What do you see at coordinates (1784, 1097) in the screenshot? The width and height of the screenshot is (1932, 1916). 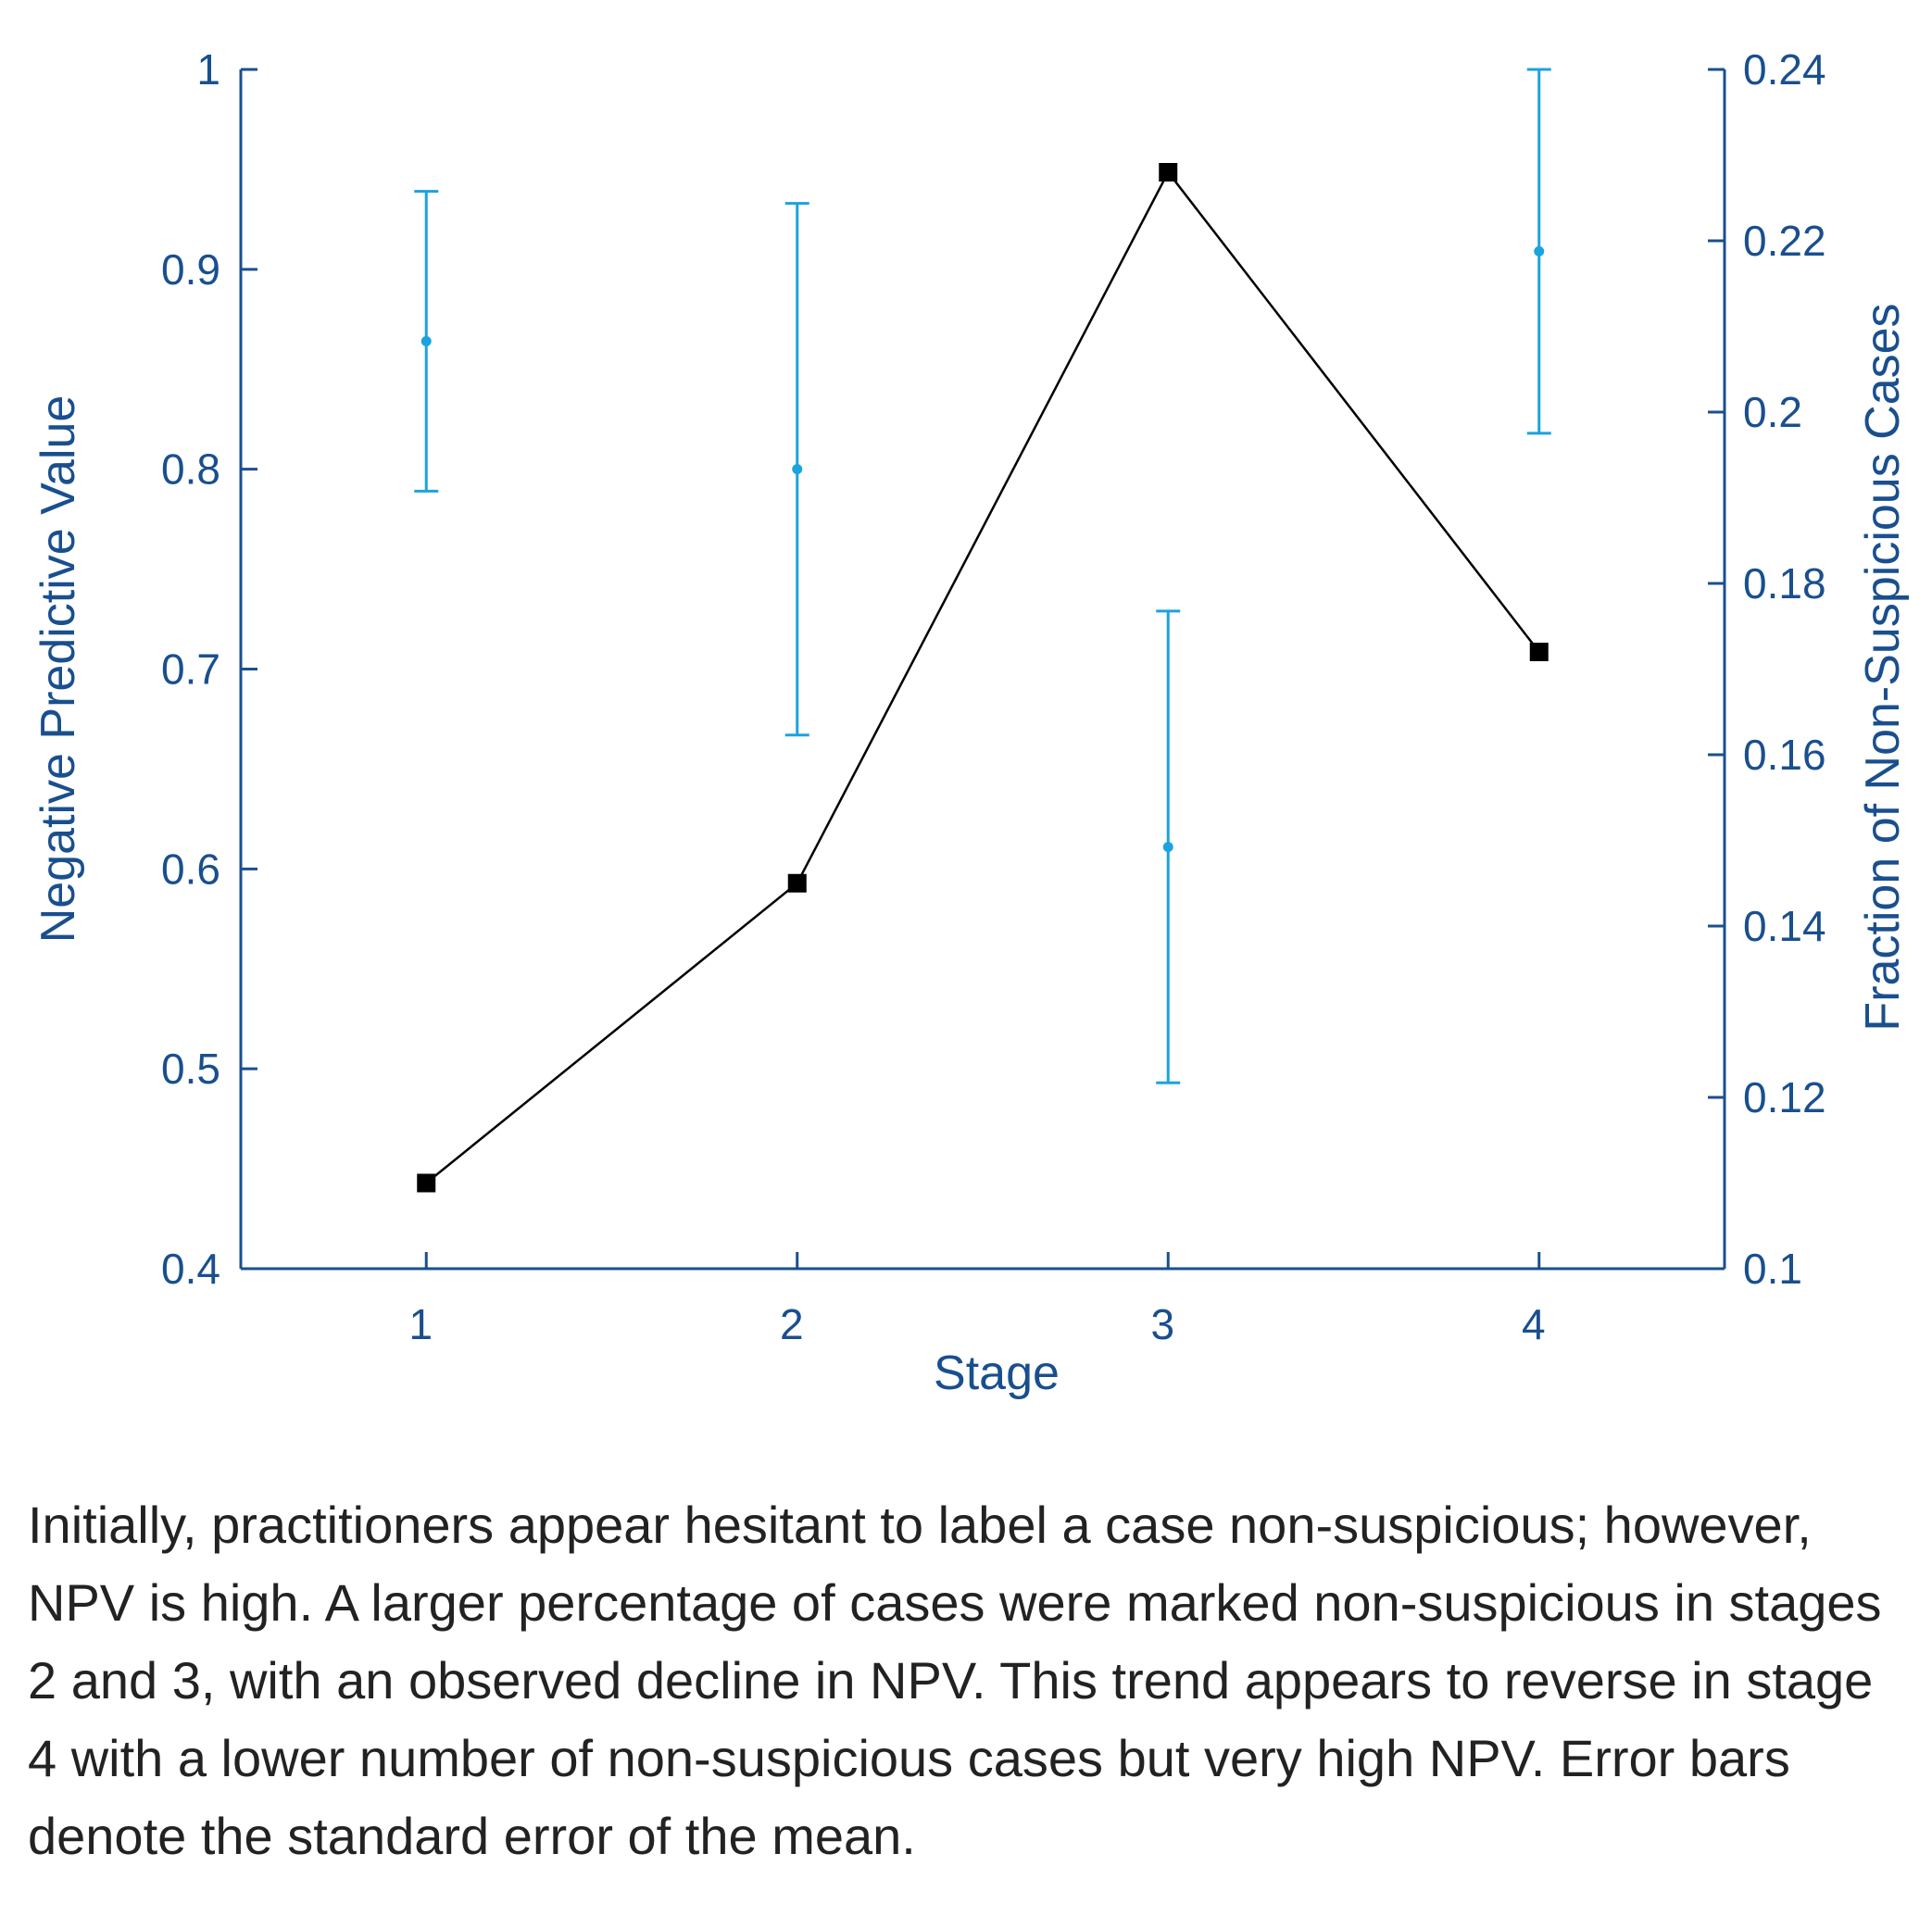 I see `right-tick-label: 0.12` at bounding box center [1784, 1097].